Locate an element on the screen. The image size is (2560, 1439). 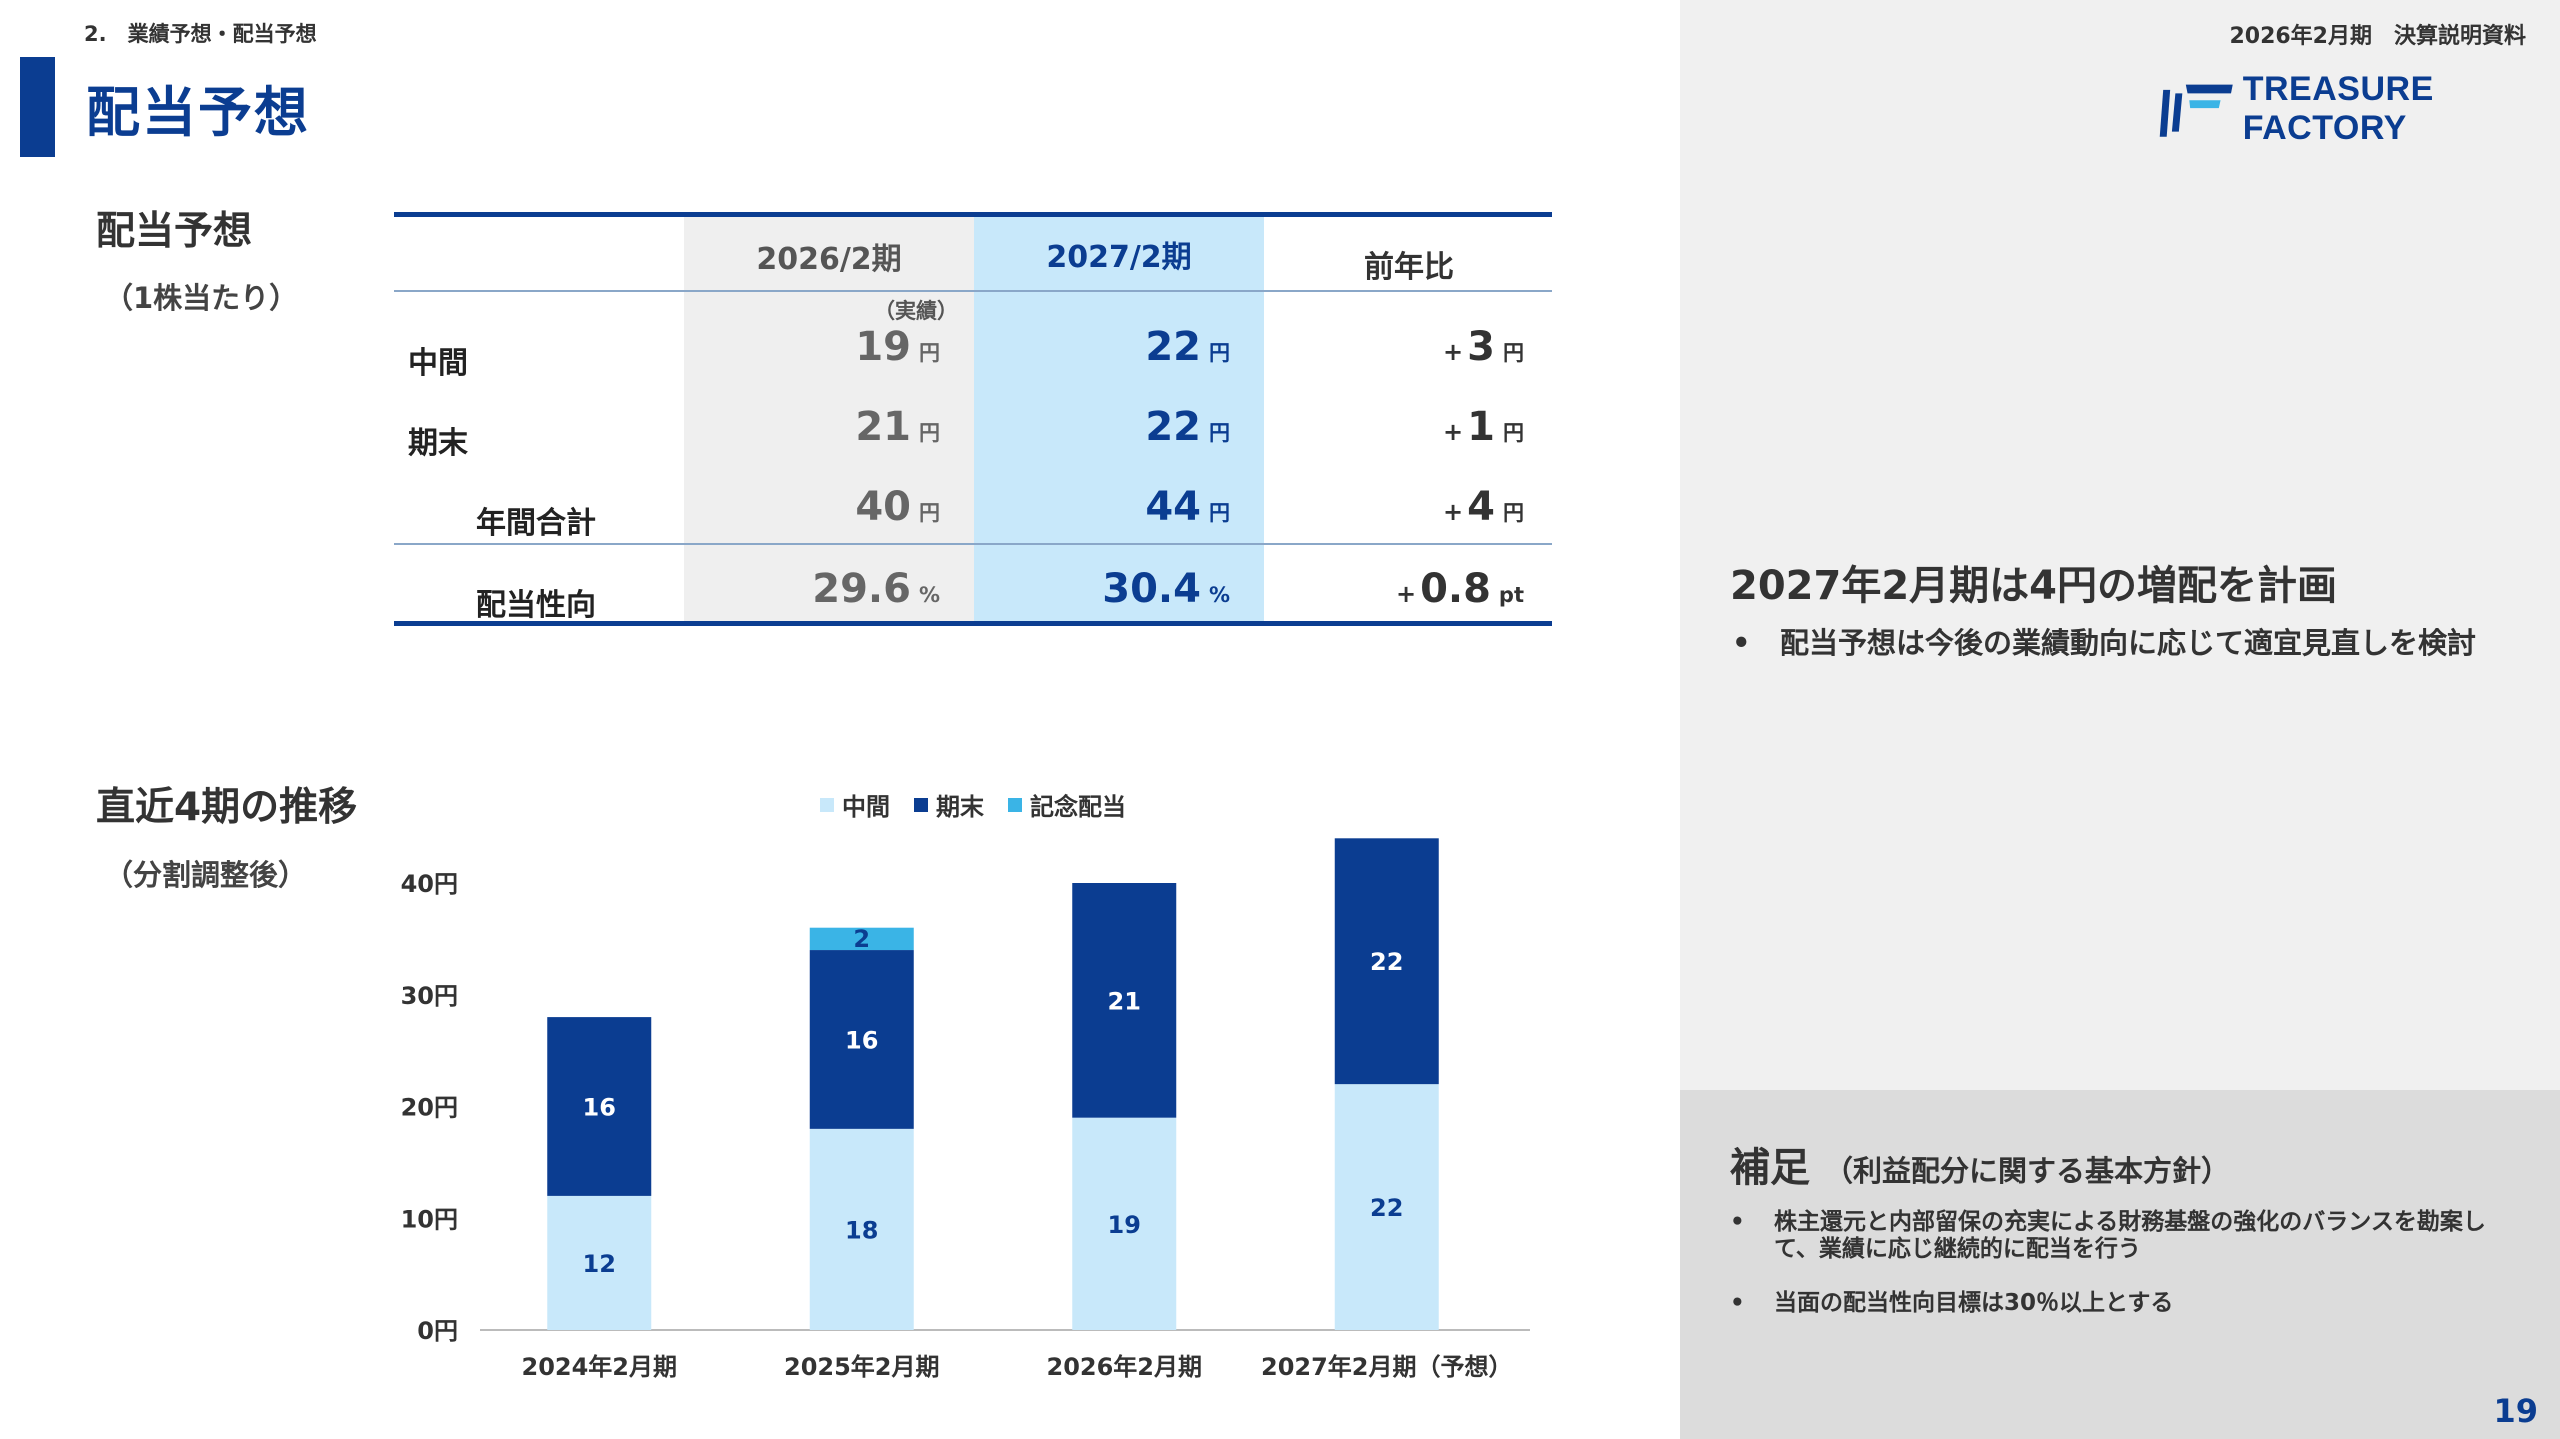
y-tick-label: 10円 is located at coordinates (429, 1219).